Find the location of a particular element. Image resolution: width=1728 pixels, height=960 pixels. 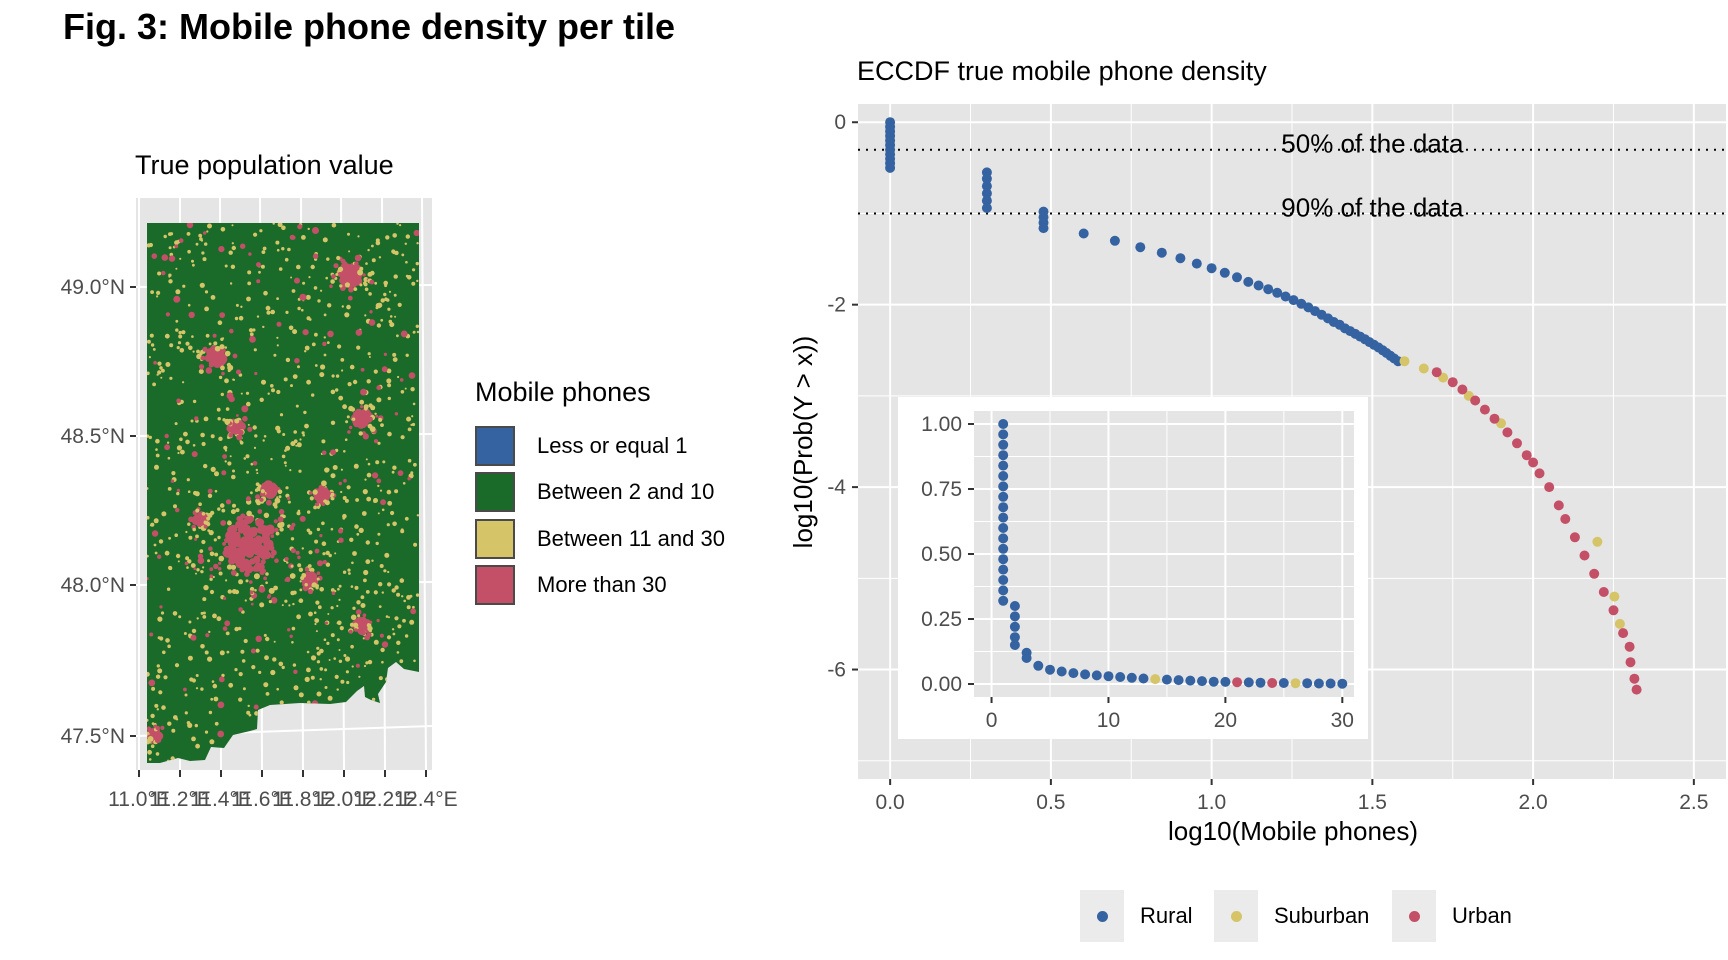

map-lon-label: 11.4°E is located at coordinates (221, 799).